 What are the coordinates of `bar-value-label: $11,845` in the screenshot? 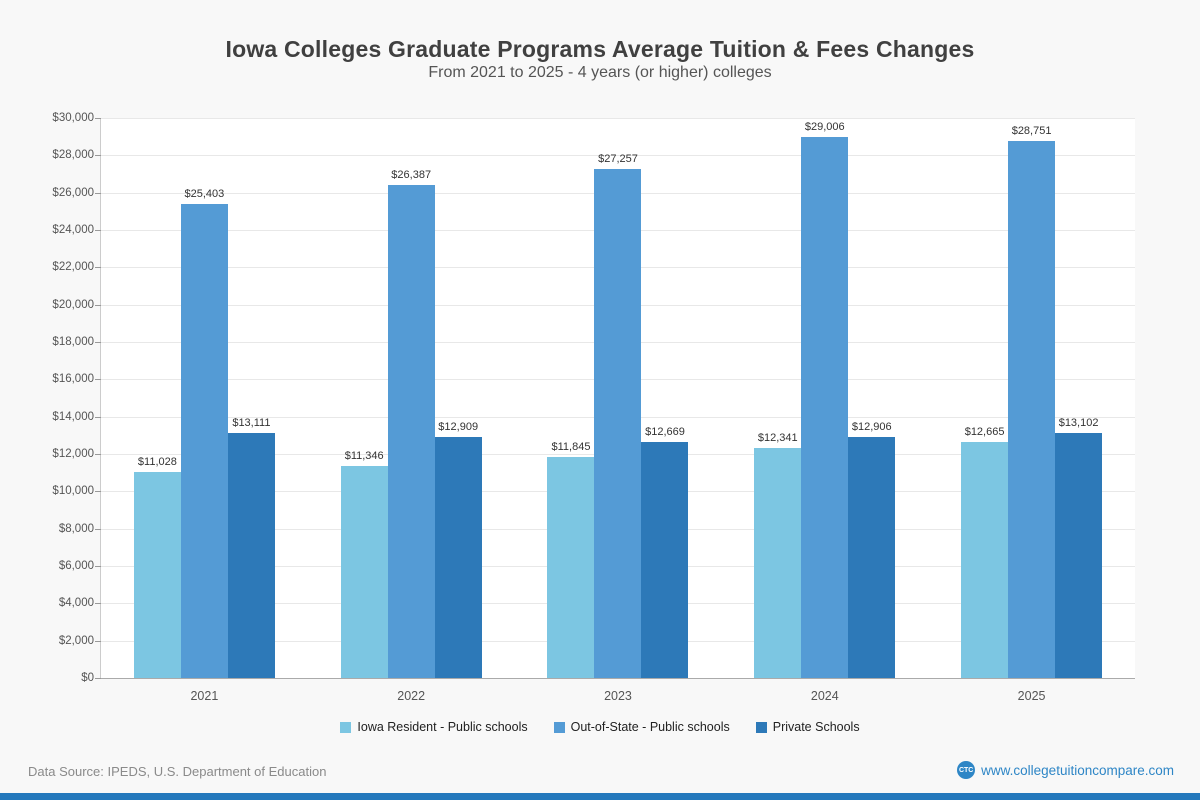 It's located at (571, 446).